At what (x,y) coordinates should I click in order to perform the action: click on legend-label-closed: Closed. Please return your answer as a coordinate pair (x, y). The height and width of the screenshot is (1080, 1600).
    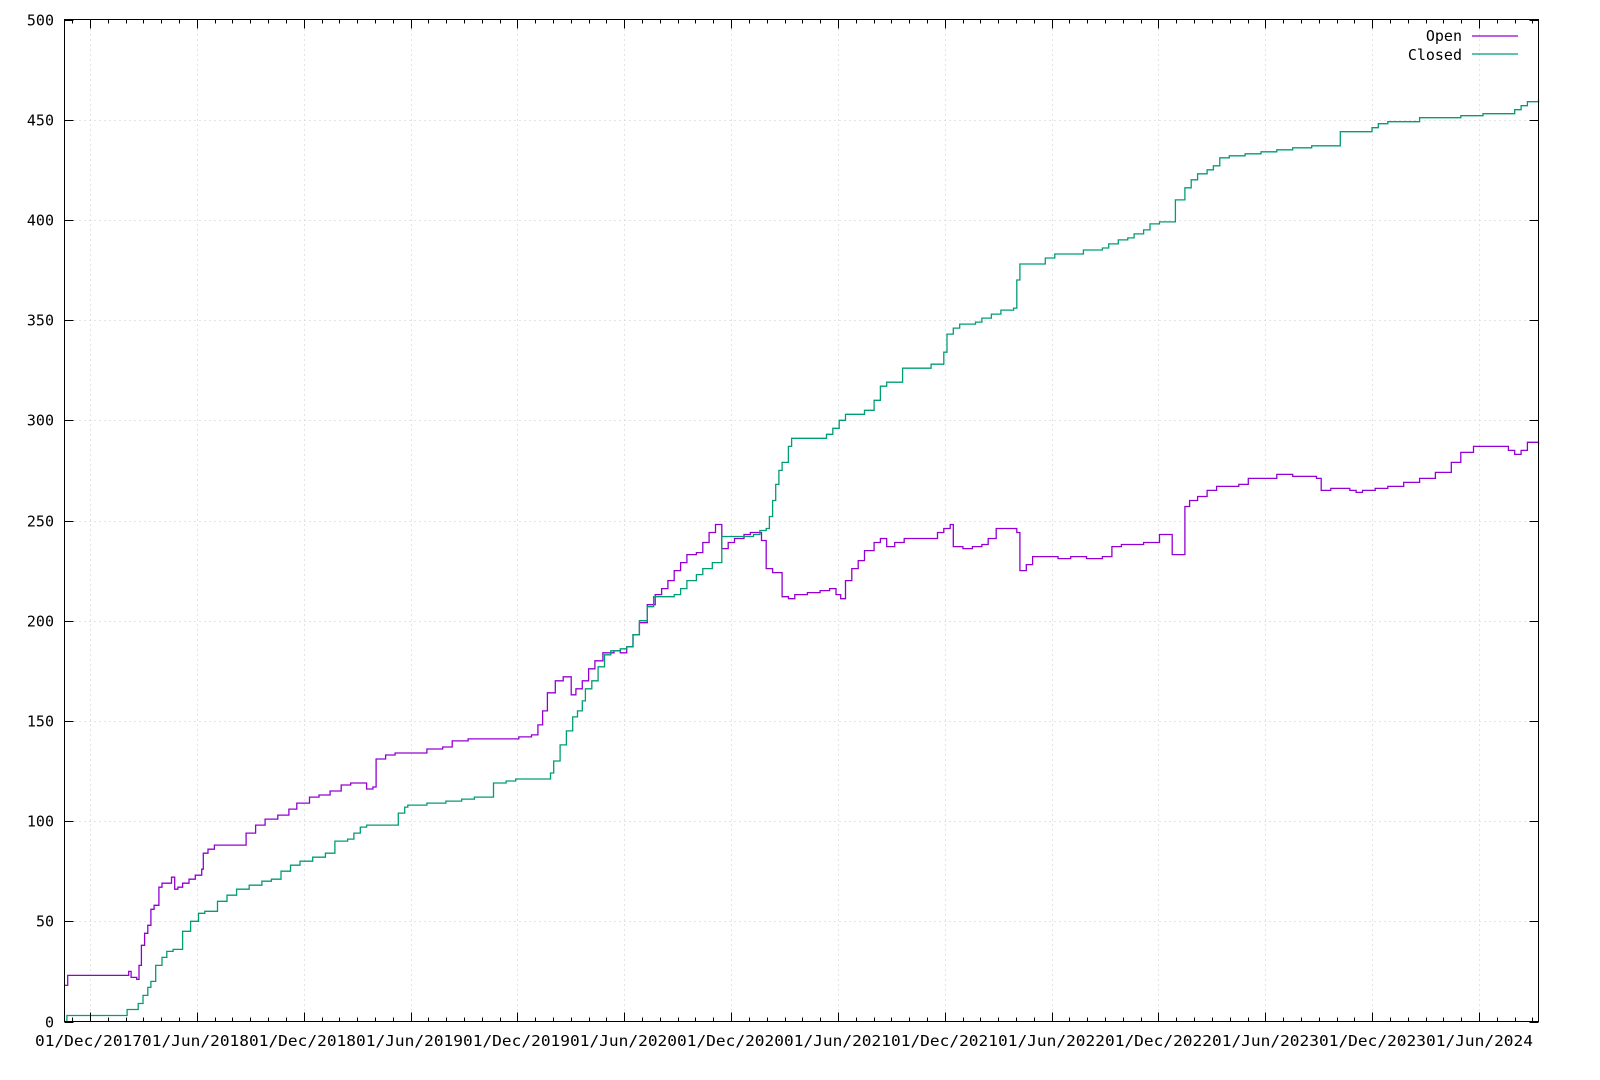
    Looking at the image, I should click on (1435, 55).